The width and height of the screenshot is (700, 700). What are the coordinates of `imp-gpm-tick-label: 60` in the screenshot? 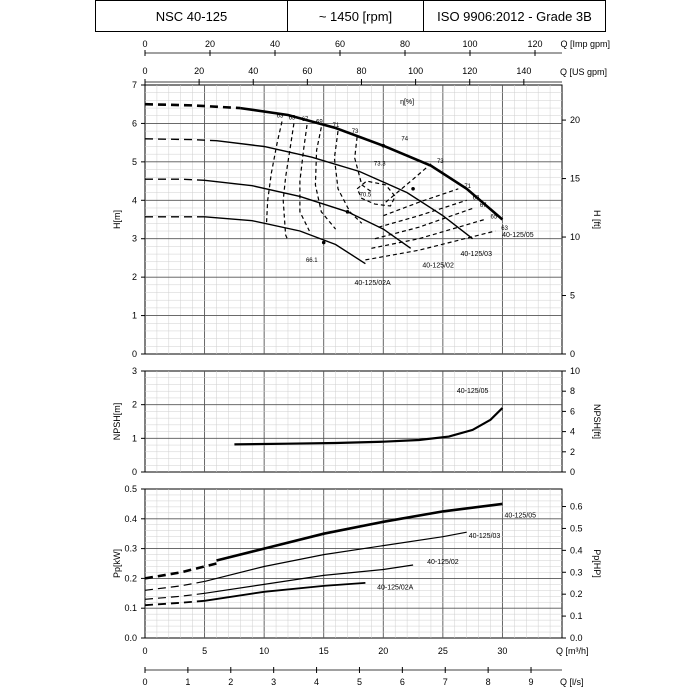 It's located at (340, 44).